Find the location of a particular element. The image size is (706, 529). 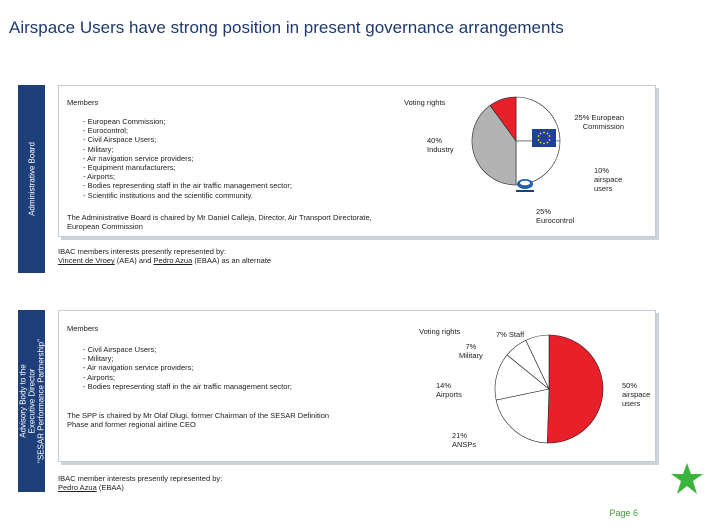

pie2-label-ansps-line: ANSPs is located at coordinates (464, 444).